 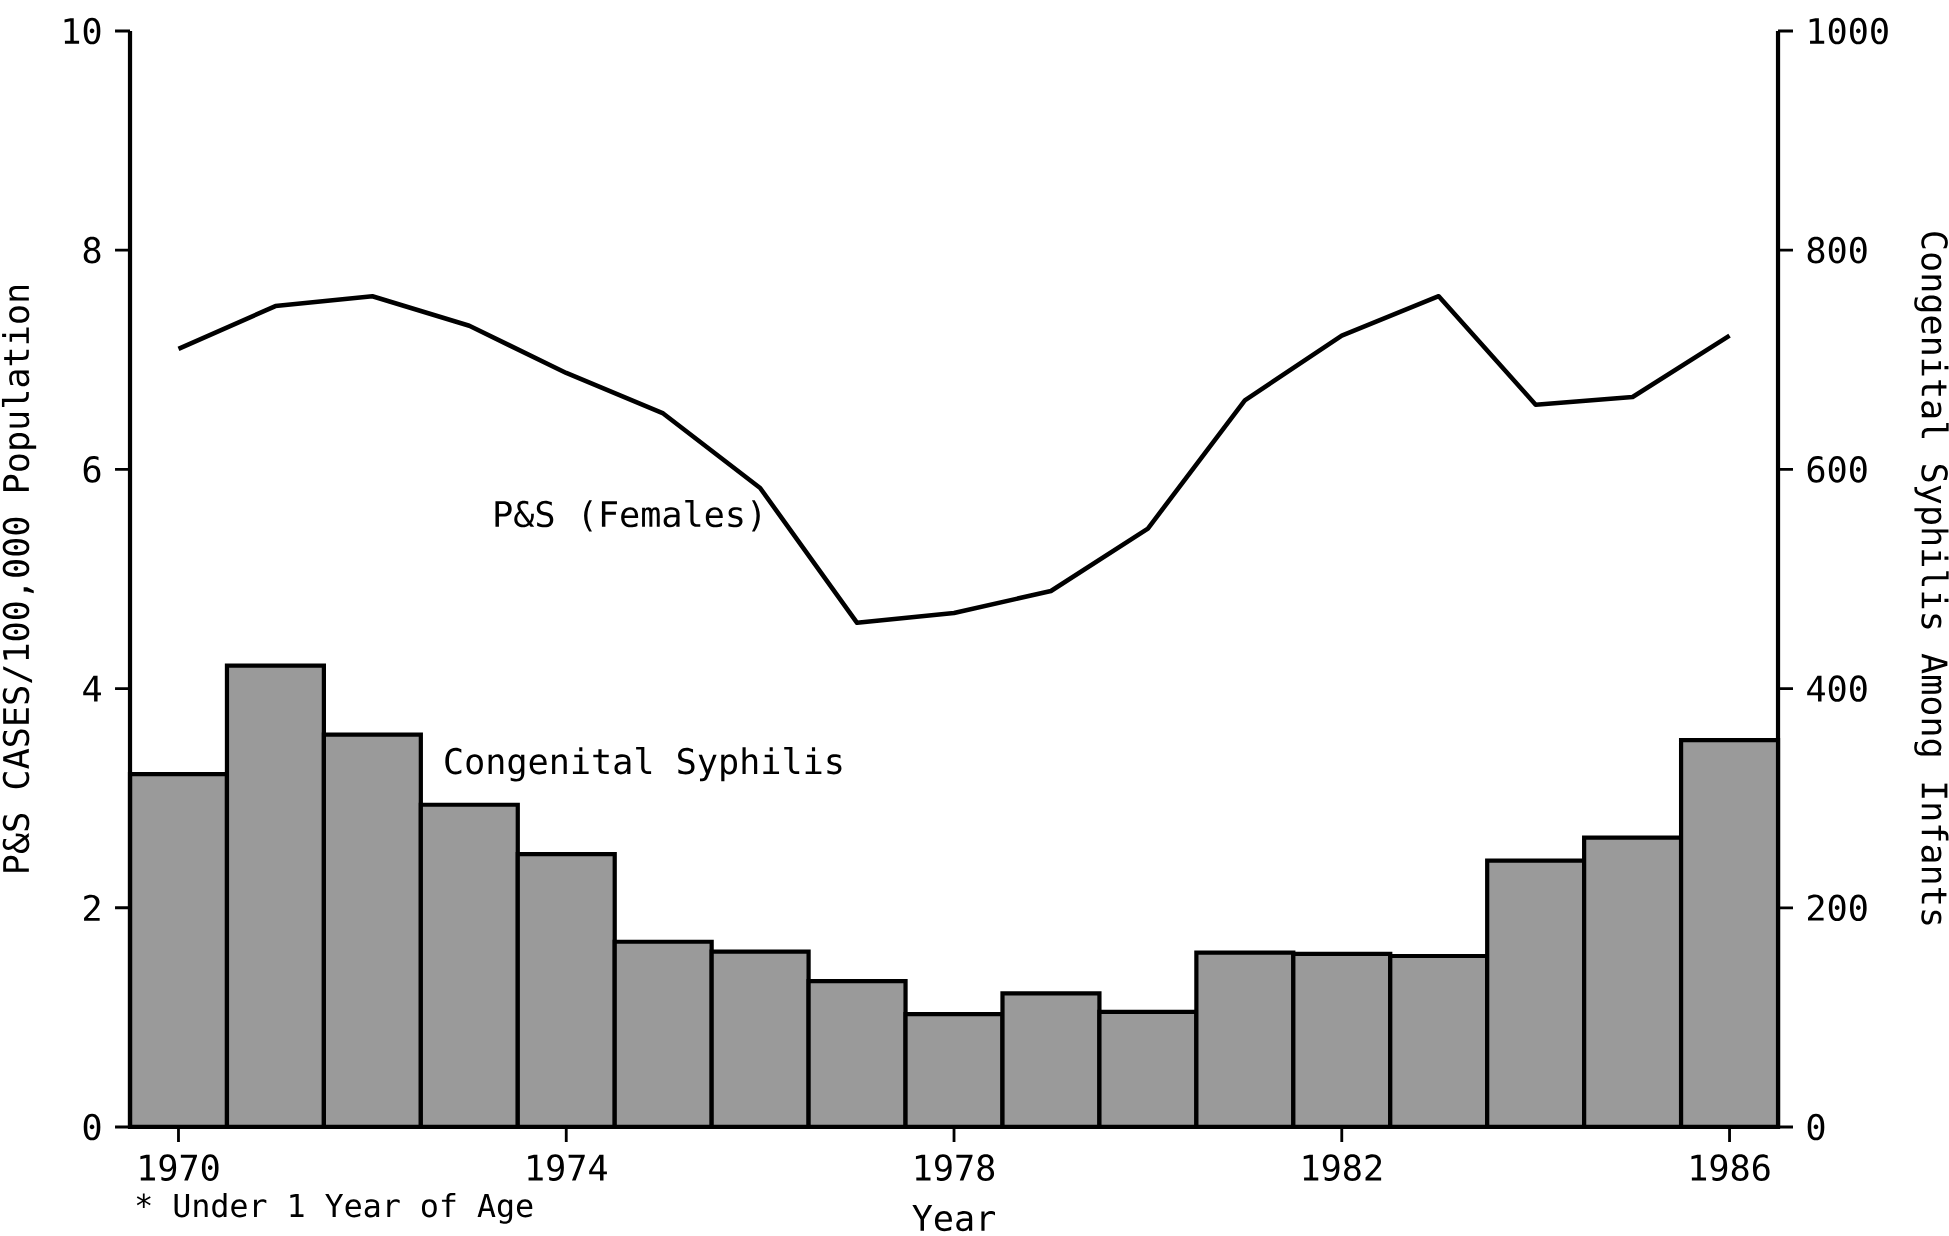 I want to click on x-tick-label: 1978, so click(x=955, y=1167).